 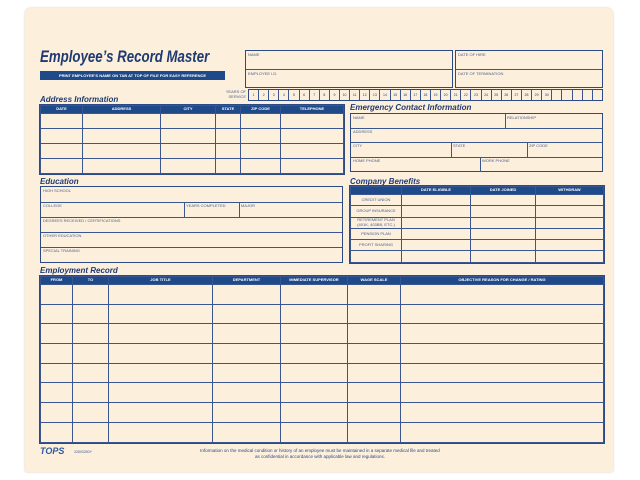 I want to click on emergency-address-field: ADDRESS, so click(x=363, y=131).